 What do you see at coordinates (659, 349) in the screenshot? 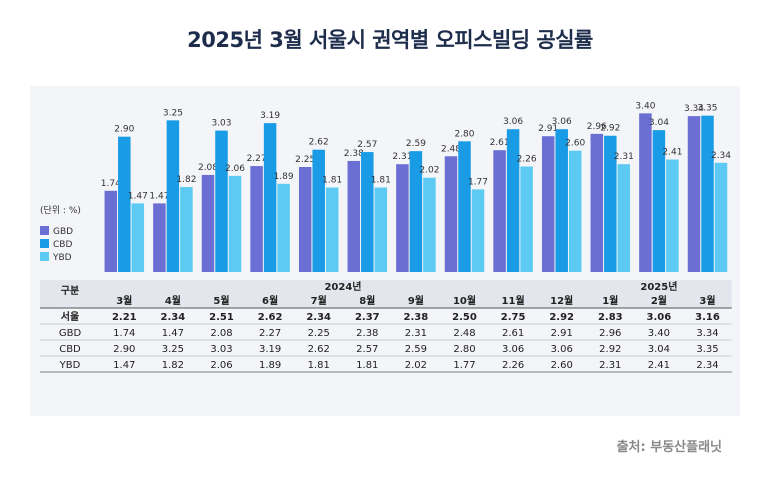
I see `cell-cbd-11: 3.04` at bounding box center [659, 349].